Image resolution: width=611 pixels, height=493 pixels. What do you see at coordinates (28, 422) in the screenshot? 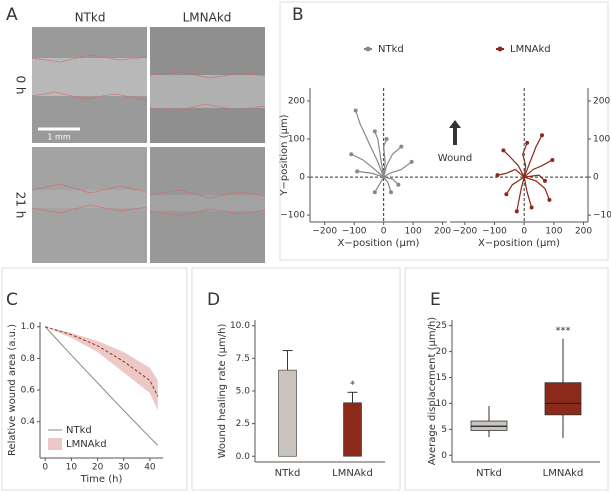
I see `y-tick-label: 0.4` at bounding box center [28, 422].